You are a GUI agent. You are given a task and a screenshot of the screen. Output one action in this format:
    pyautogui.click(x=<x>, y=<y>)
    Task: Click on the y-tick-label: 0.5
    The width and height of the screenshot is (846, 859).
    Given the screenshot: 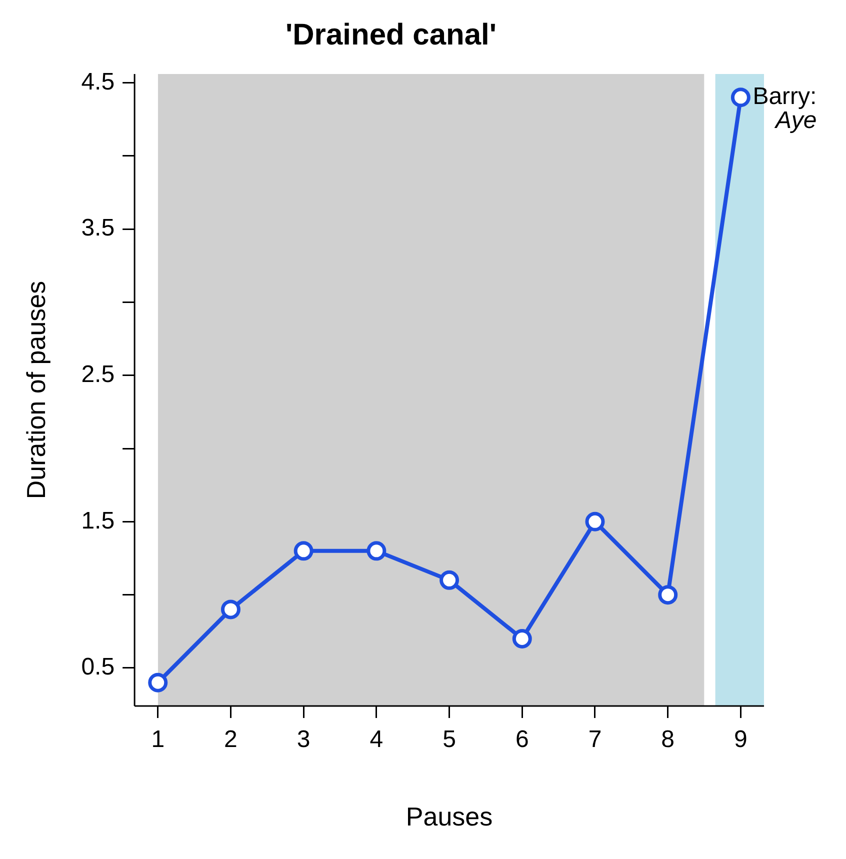 What is the action you would take?
    pyautogui.click(x=98, y=667)
    